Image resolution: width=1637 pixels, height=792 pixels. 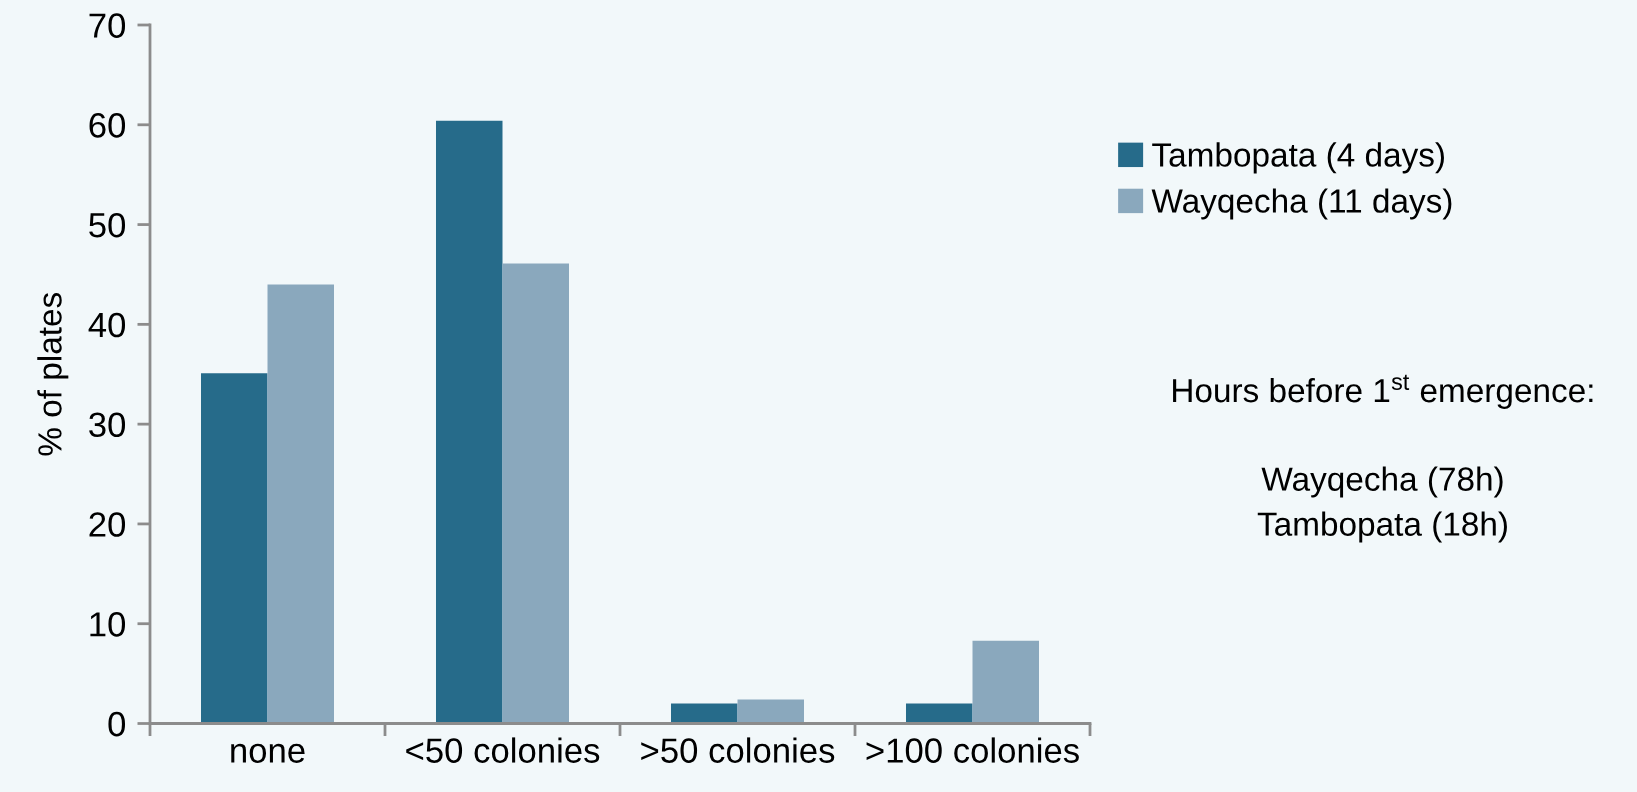 What do you see at coordinates (503, 750) in the screenshot?
I see `x-tick-label: <50 colonies` at bounding box center [503, 750].